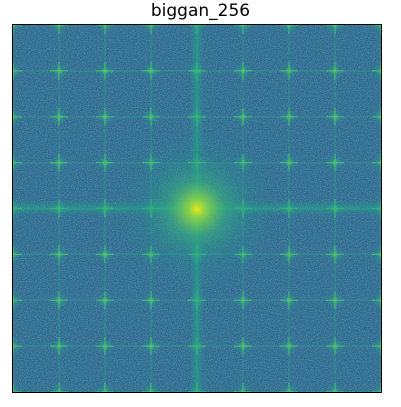  What do you see at coordinates (200, 11) in the screenshot?
I see `chart-title: biggan_256` at bounding box center [200, 11].